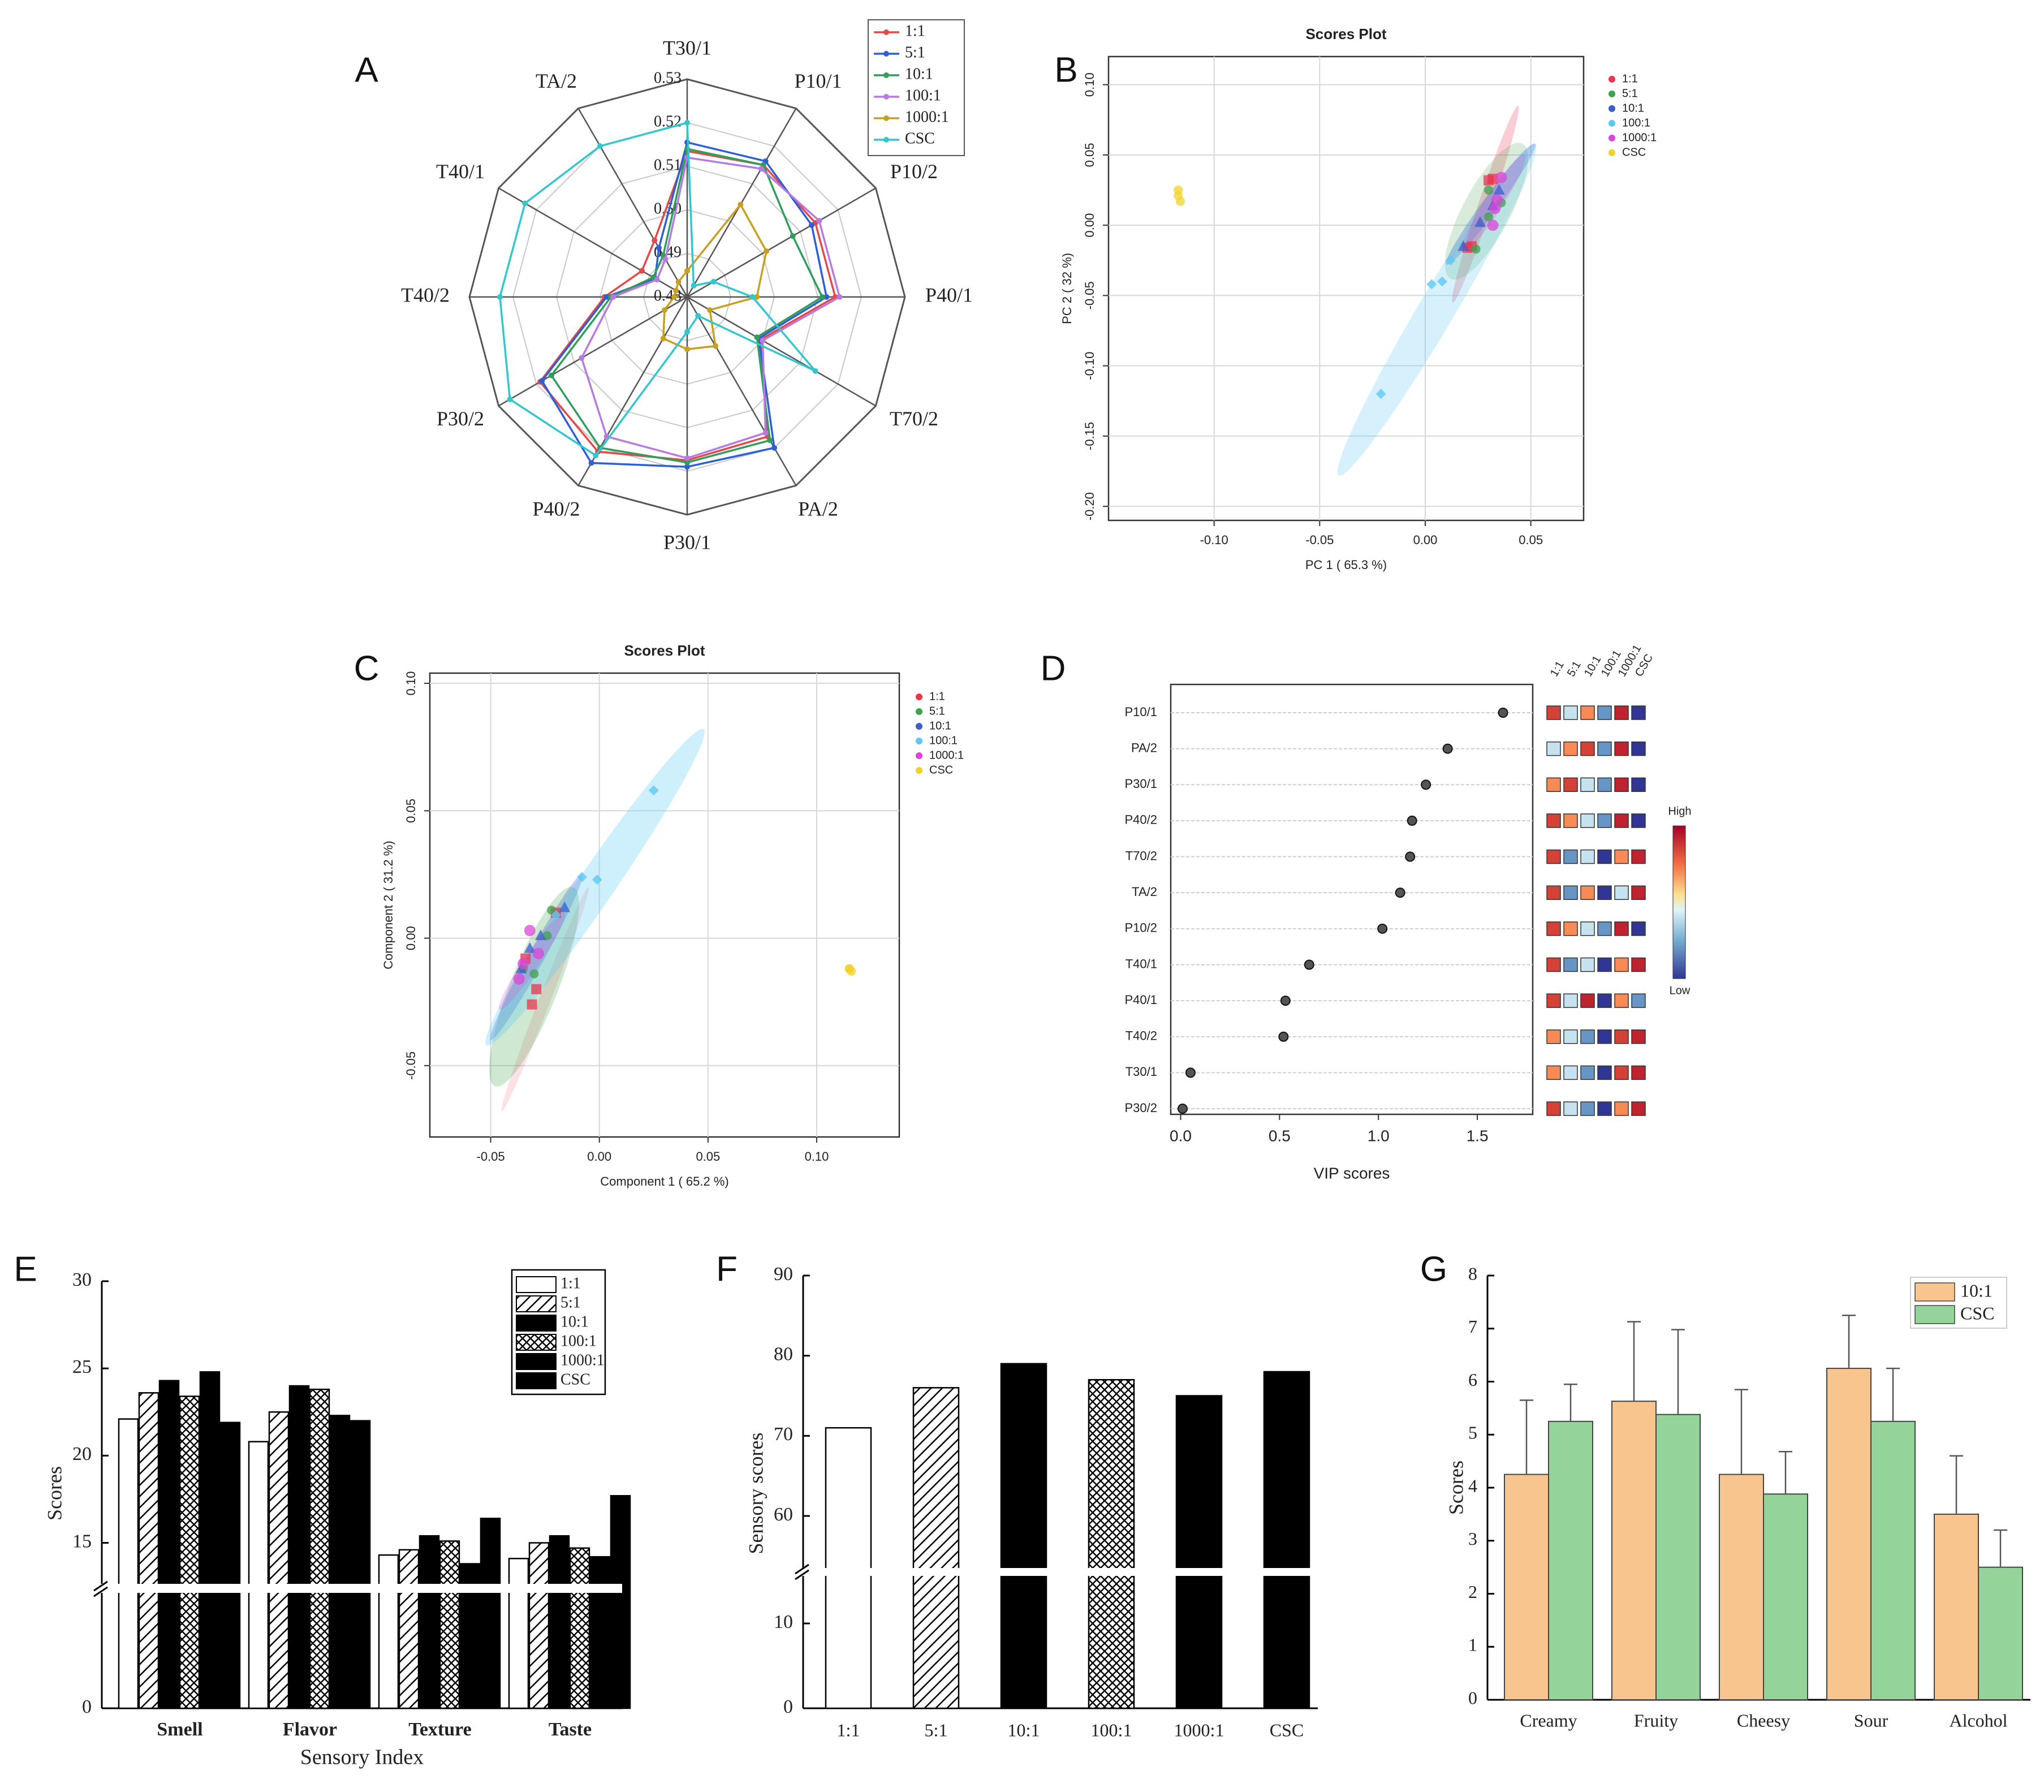 Image resolution: width=2044 pixels, height=1792 pixels. I want to click on confidence-ellipse, so click(545, 999).